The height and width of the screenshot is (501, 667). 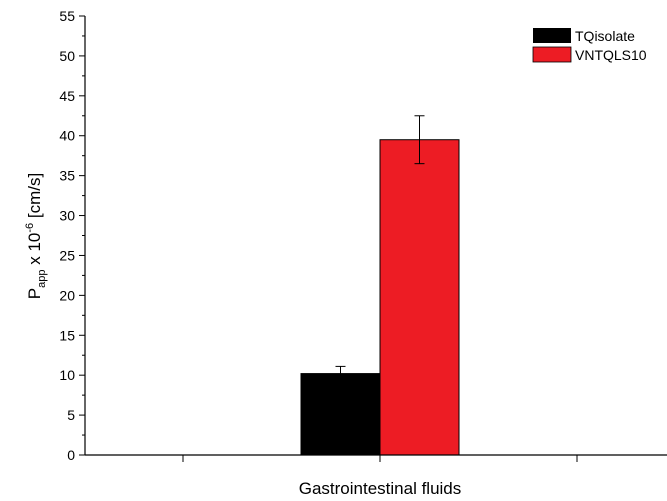 What do you see at coordinates (611, 55) in the screenshot?
I see `legend-label-vntqls10: VNTQLS10` at bounding box center [611, 55].